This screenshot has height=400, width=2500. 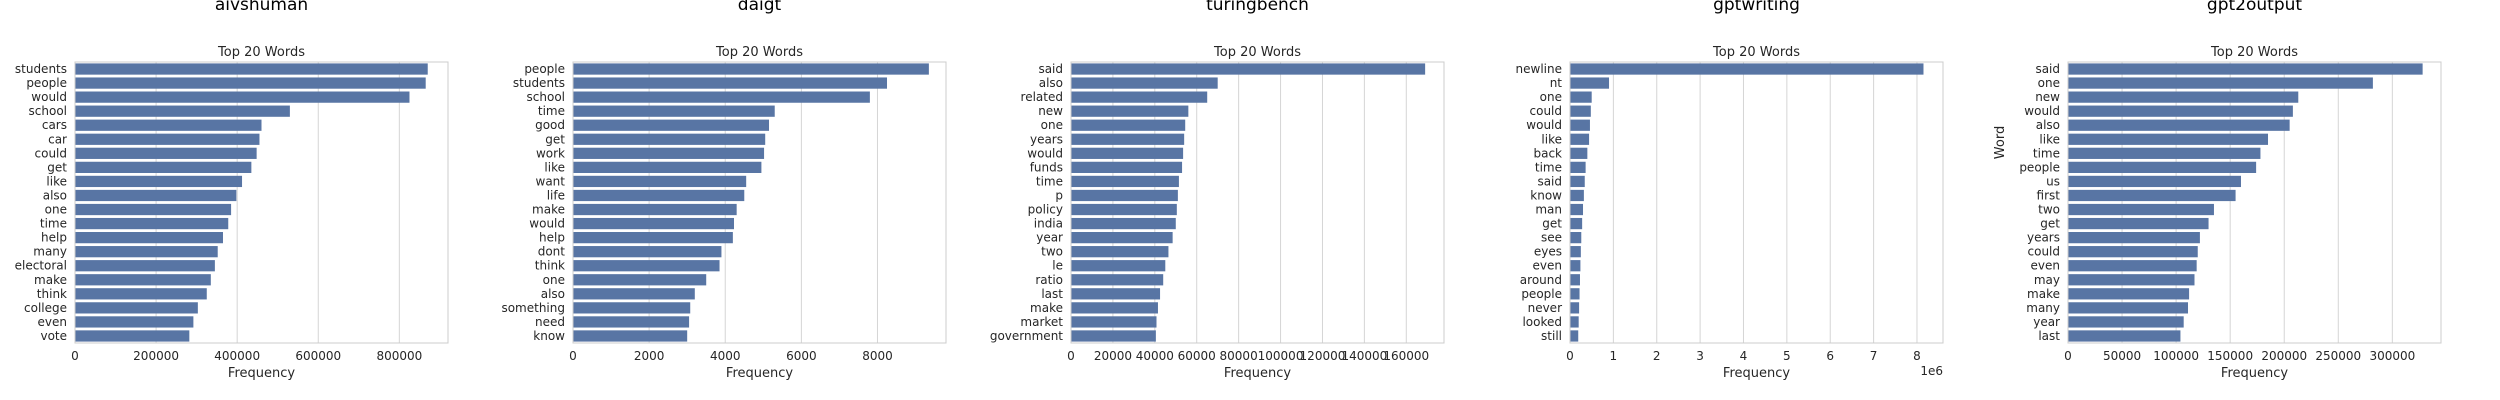 I want to click on bar-still, so click(x=1574, y=336).